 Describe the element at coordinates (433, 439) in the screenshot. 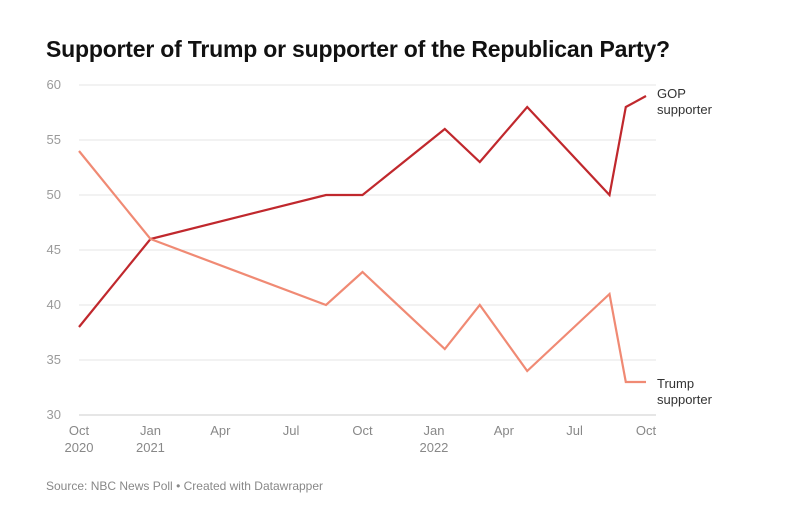

I see `x-tick-label: Jan 2022` at that location.